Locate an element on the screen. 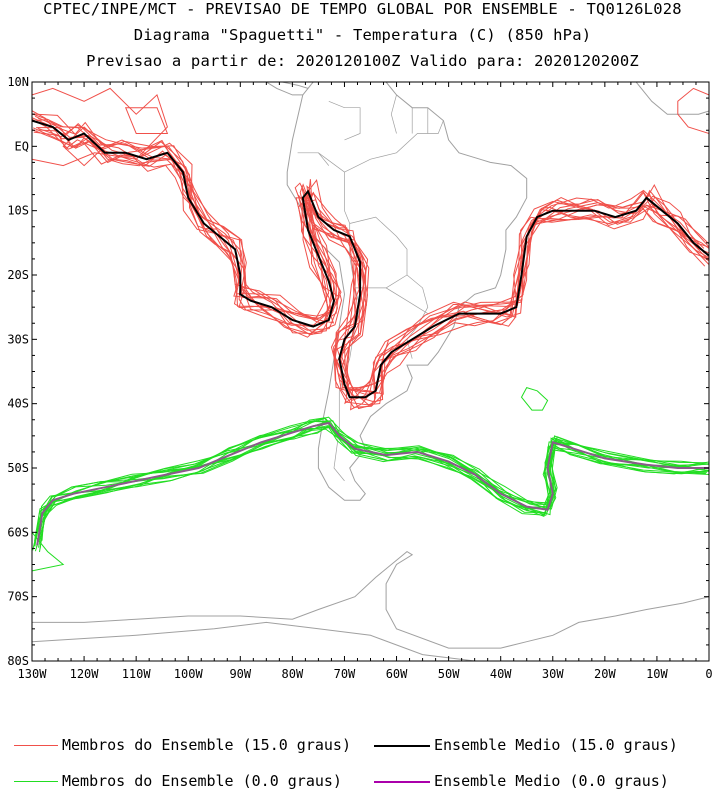 This screenshot has height=792, width=725. lon-label: 130W is located at coordinates (33, 674).